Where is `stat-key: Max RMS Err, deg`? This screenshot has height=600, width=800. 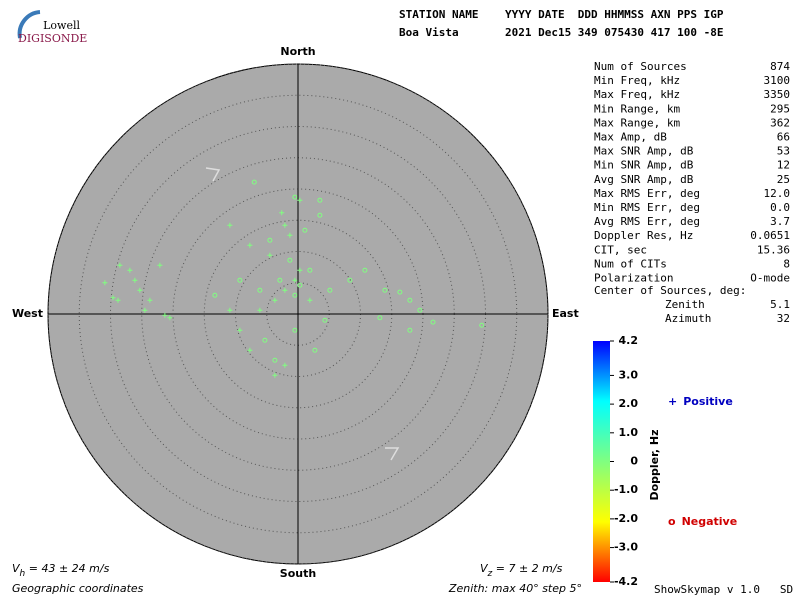
stat-key: Max RMS Err, deg is located at coordinates (647, 193).